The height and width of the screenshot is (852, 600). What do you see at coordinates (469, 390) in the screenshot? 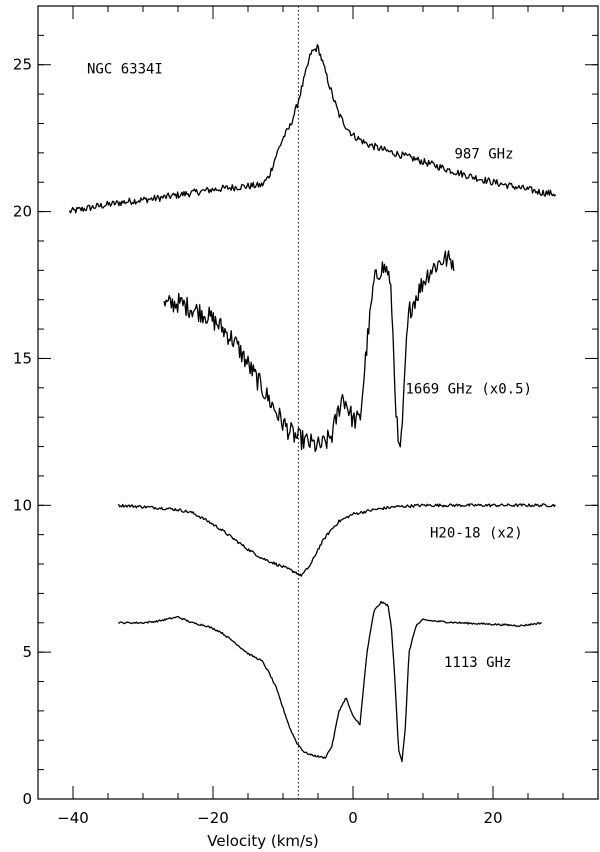
I see `series-annotation: 1669 GHz (x0.5)` at bounding box center [469, 390].